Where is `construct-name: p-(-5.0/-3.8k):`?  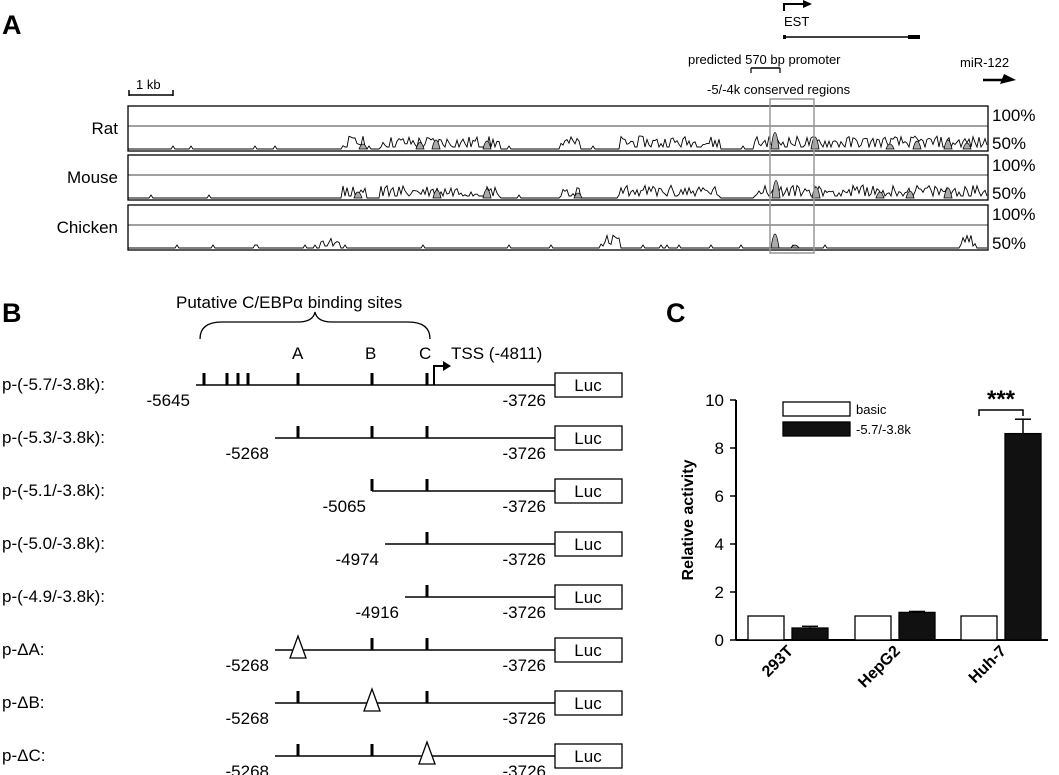
construct-name: p-(-5.0/-3.8k): is located at coordinates (53, 543).